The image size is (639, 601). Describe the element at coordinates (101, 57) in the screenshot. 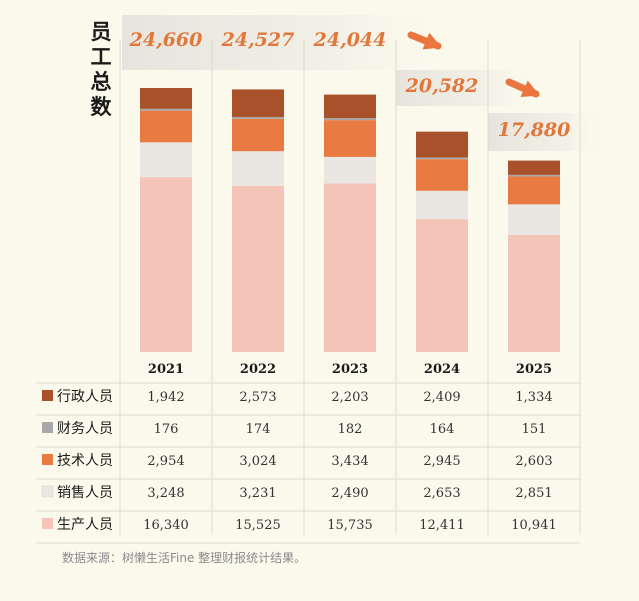

I see `title-char: 工` at that location.